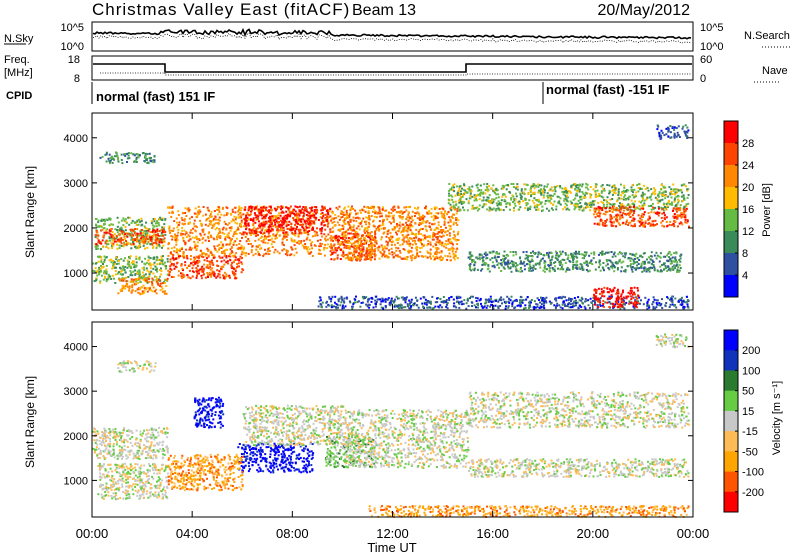  What do you see at coordinates (751, 371) in the screenshot?
I see `velocity-colorbar-tick: 100` at bounding box center [751, 371].